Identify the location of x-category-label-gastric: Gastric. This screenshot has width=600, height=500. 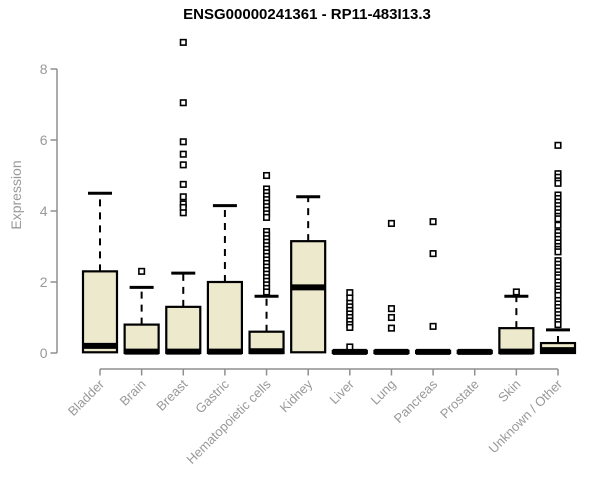
(212, 396).